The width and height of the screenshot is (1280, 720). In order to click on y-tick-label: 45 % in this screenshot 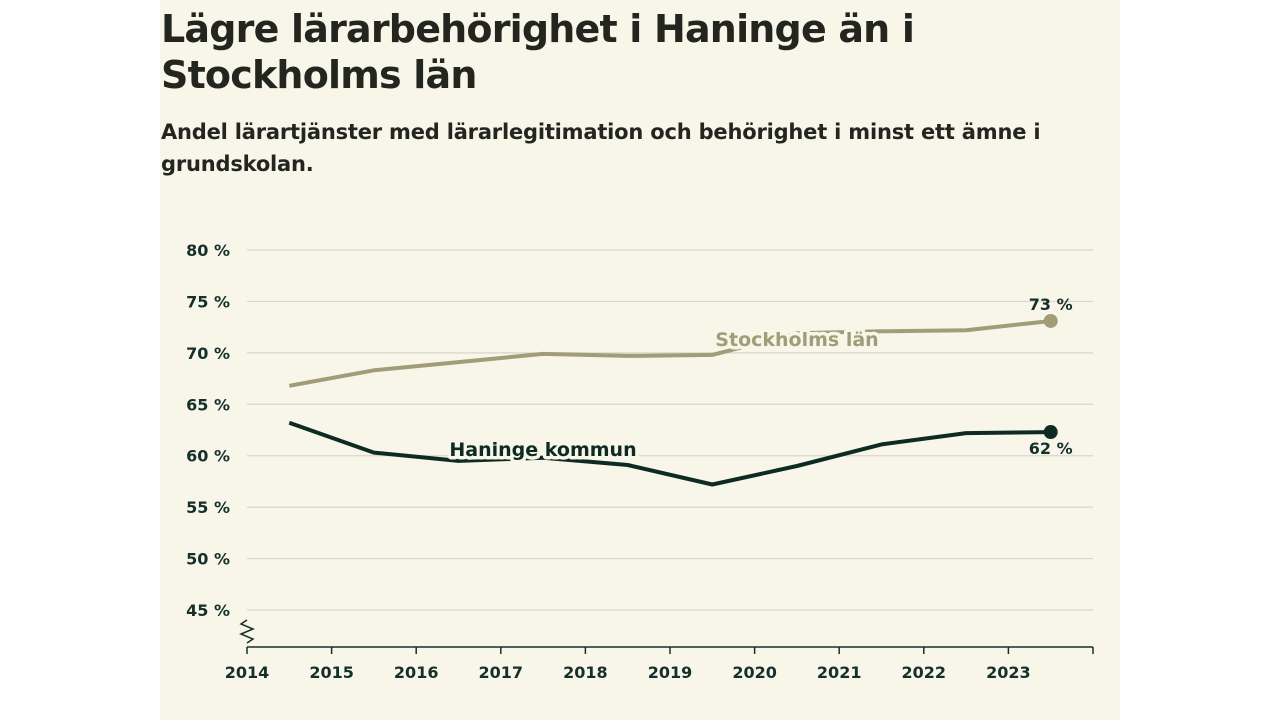, I will do `click(208, 610)`.